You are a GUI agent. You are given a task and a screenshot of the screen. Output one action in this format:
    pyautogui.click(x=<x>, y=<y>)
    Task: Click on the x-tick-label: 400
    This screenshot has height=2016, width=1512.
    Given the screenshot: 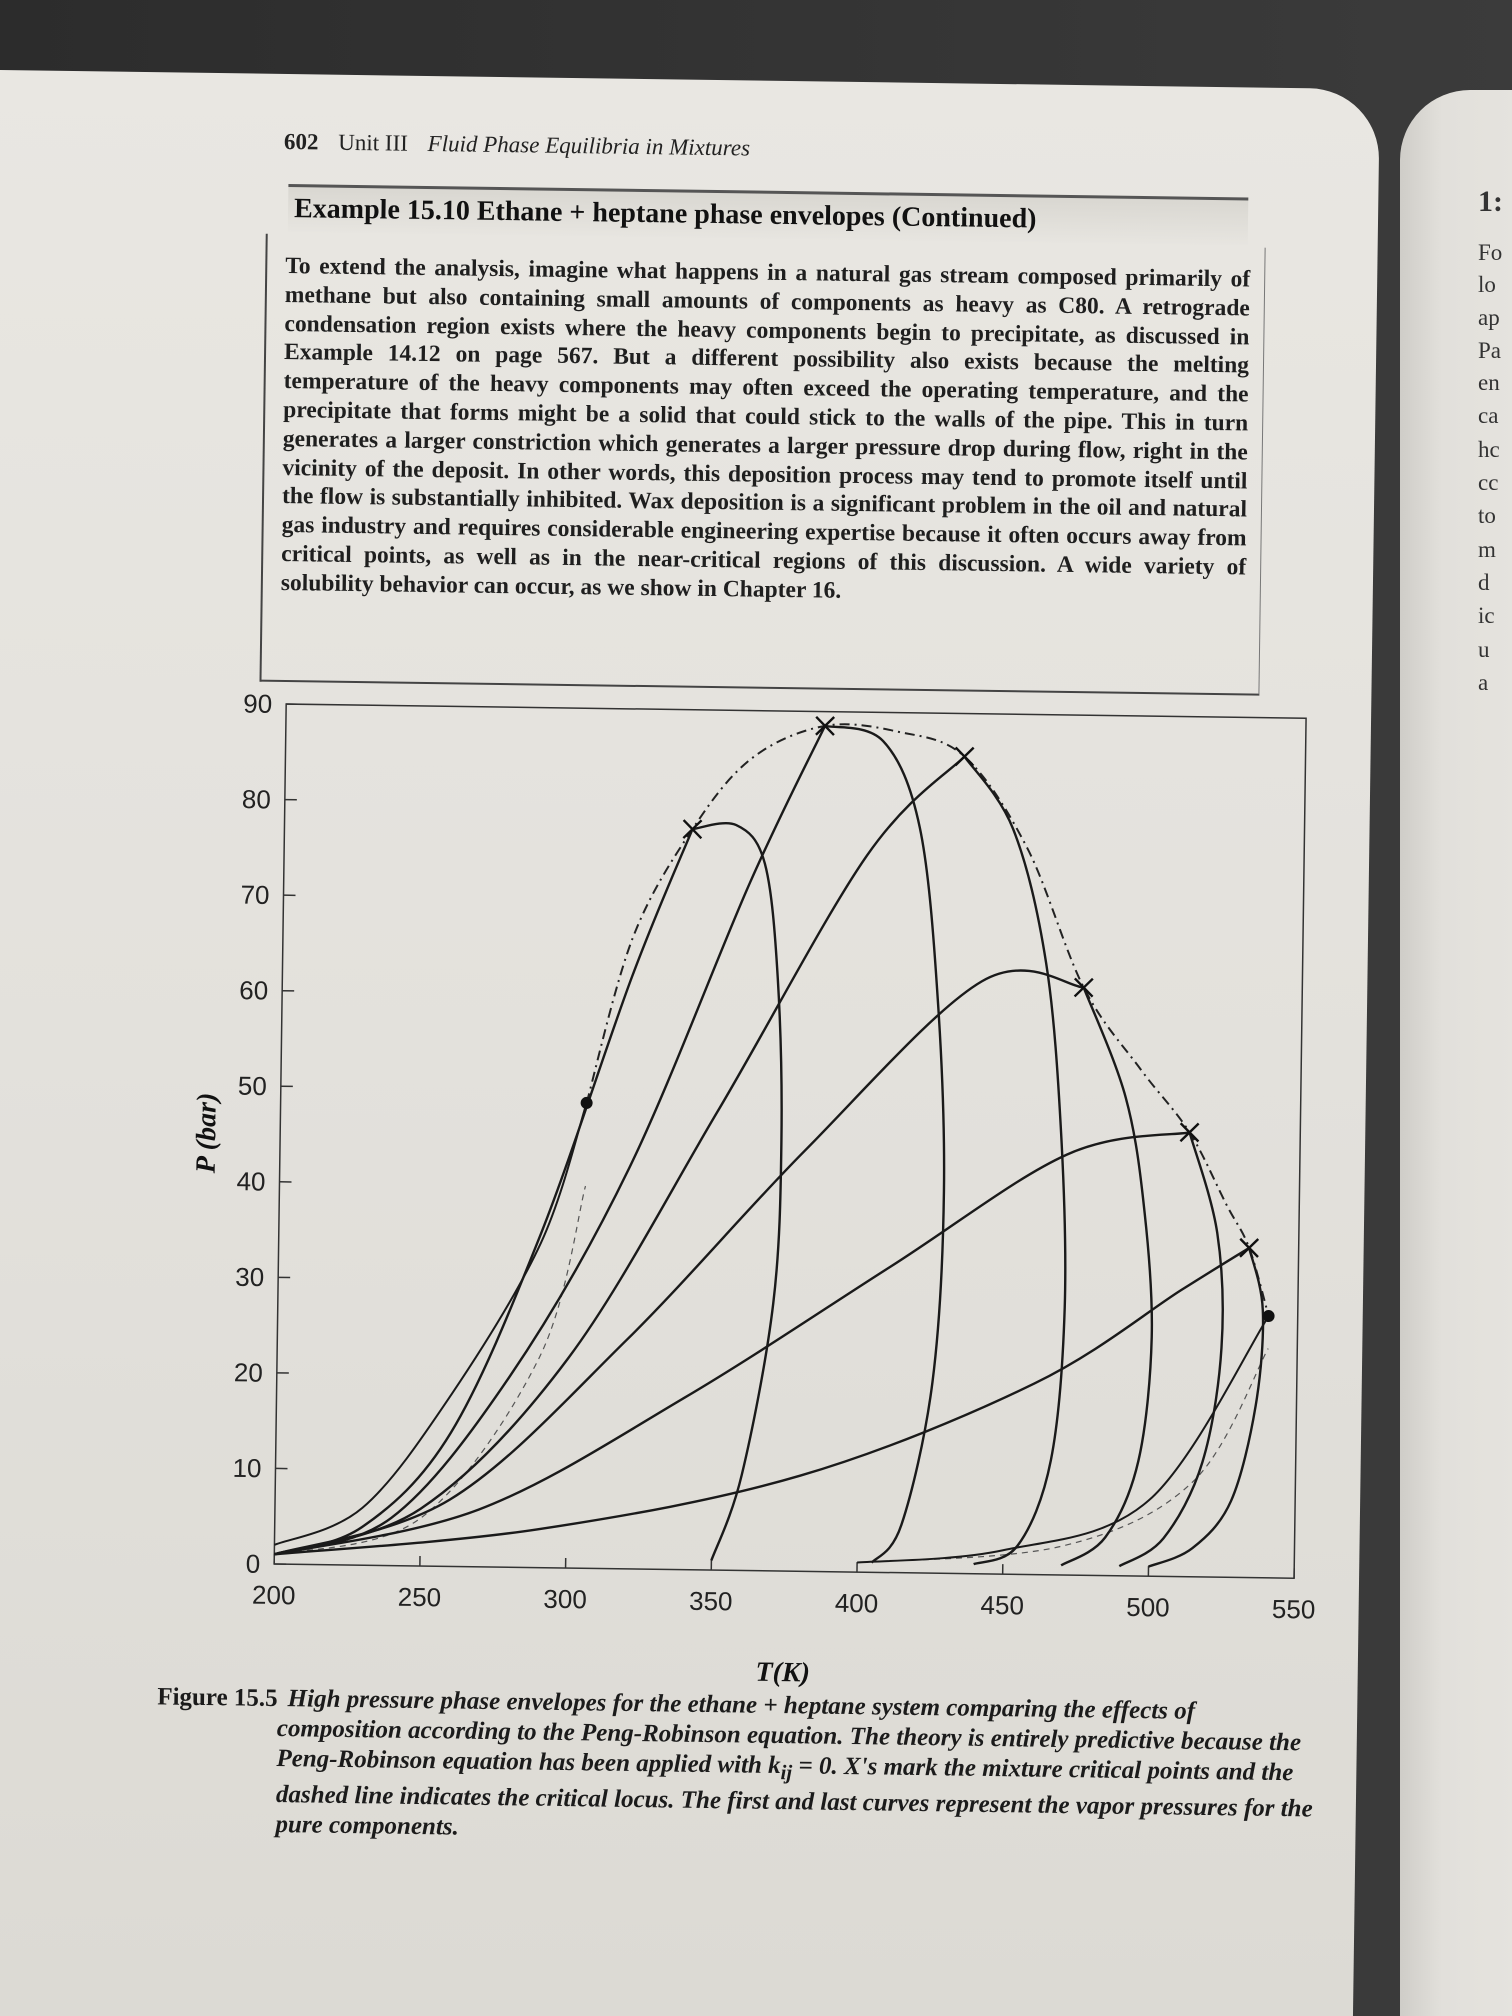 What is the action you would take?
    pyautogui.click(x=857, y=1603)
    